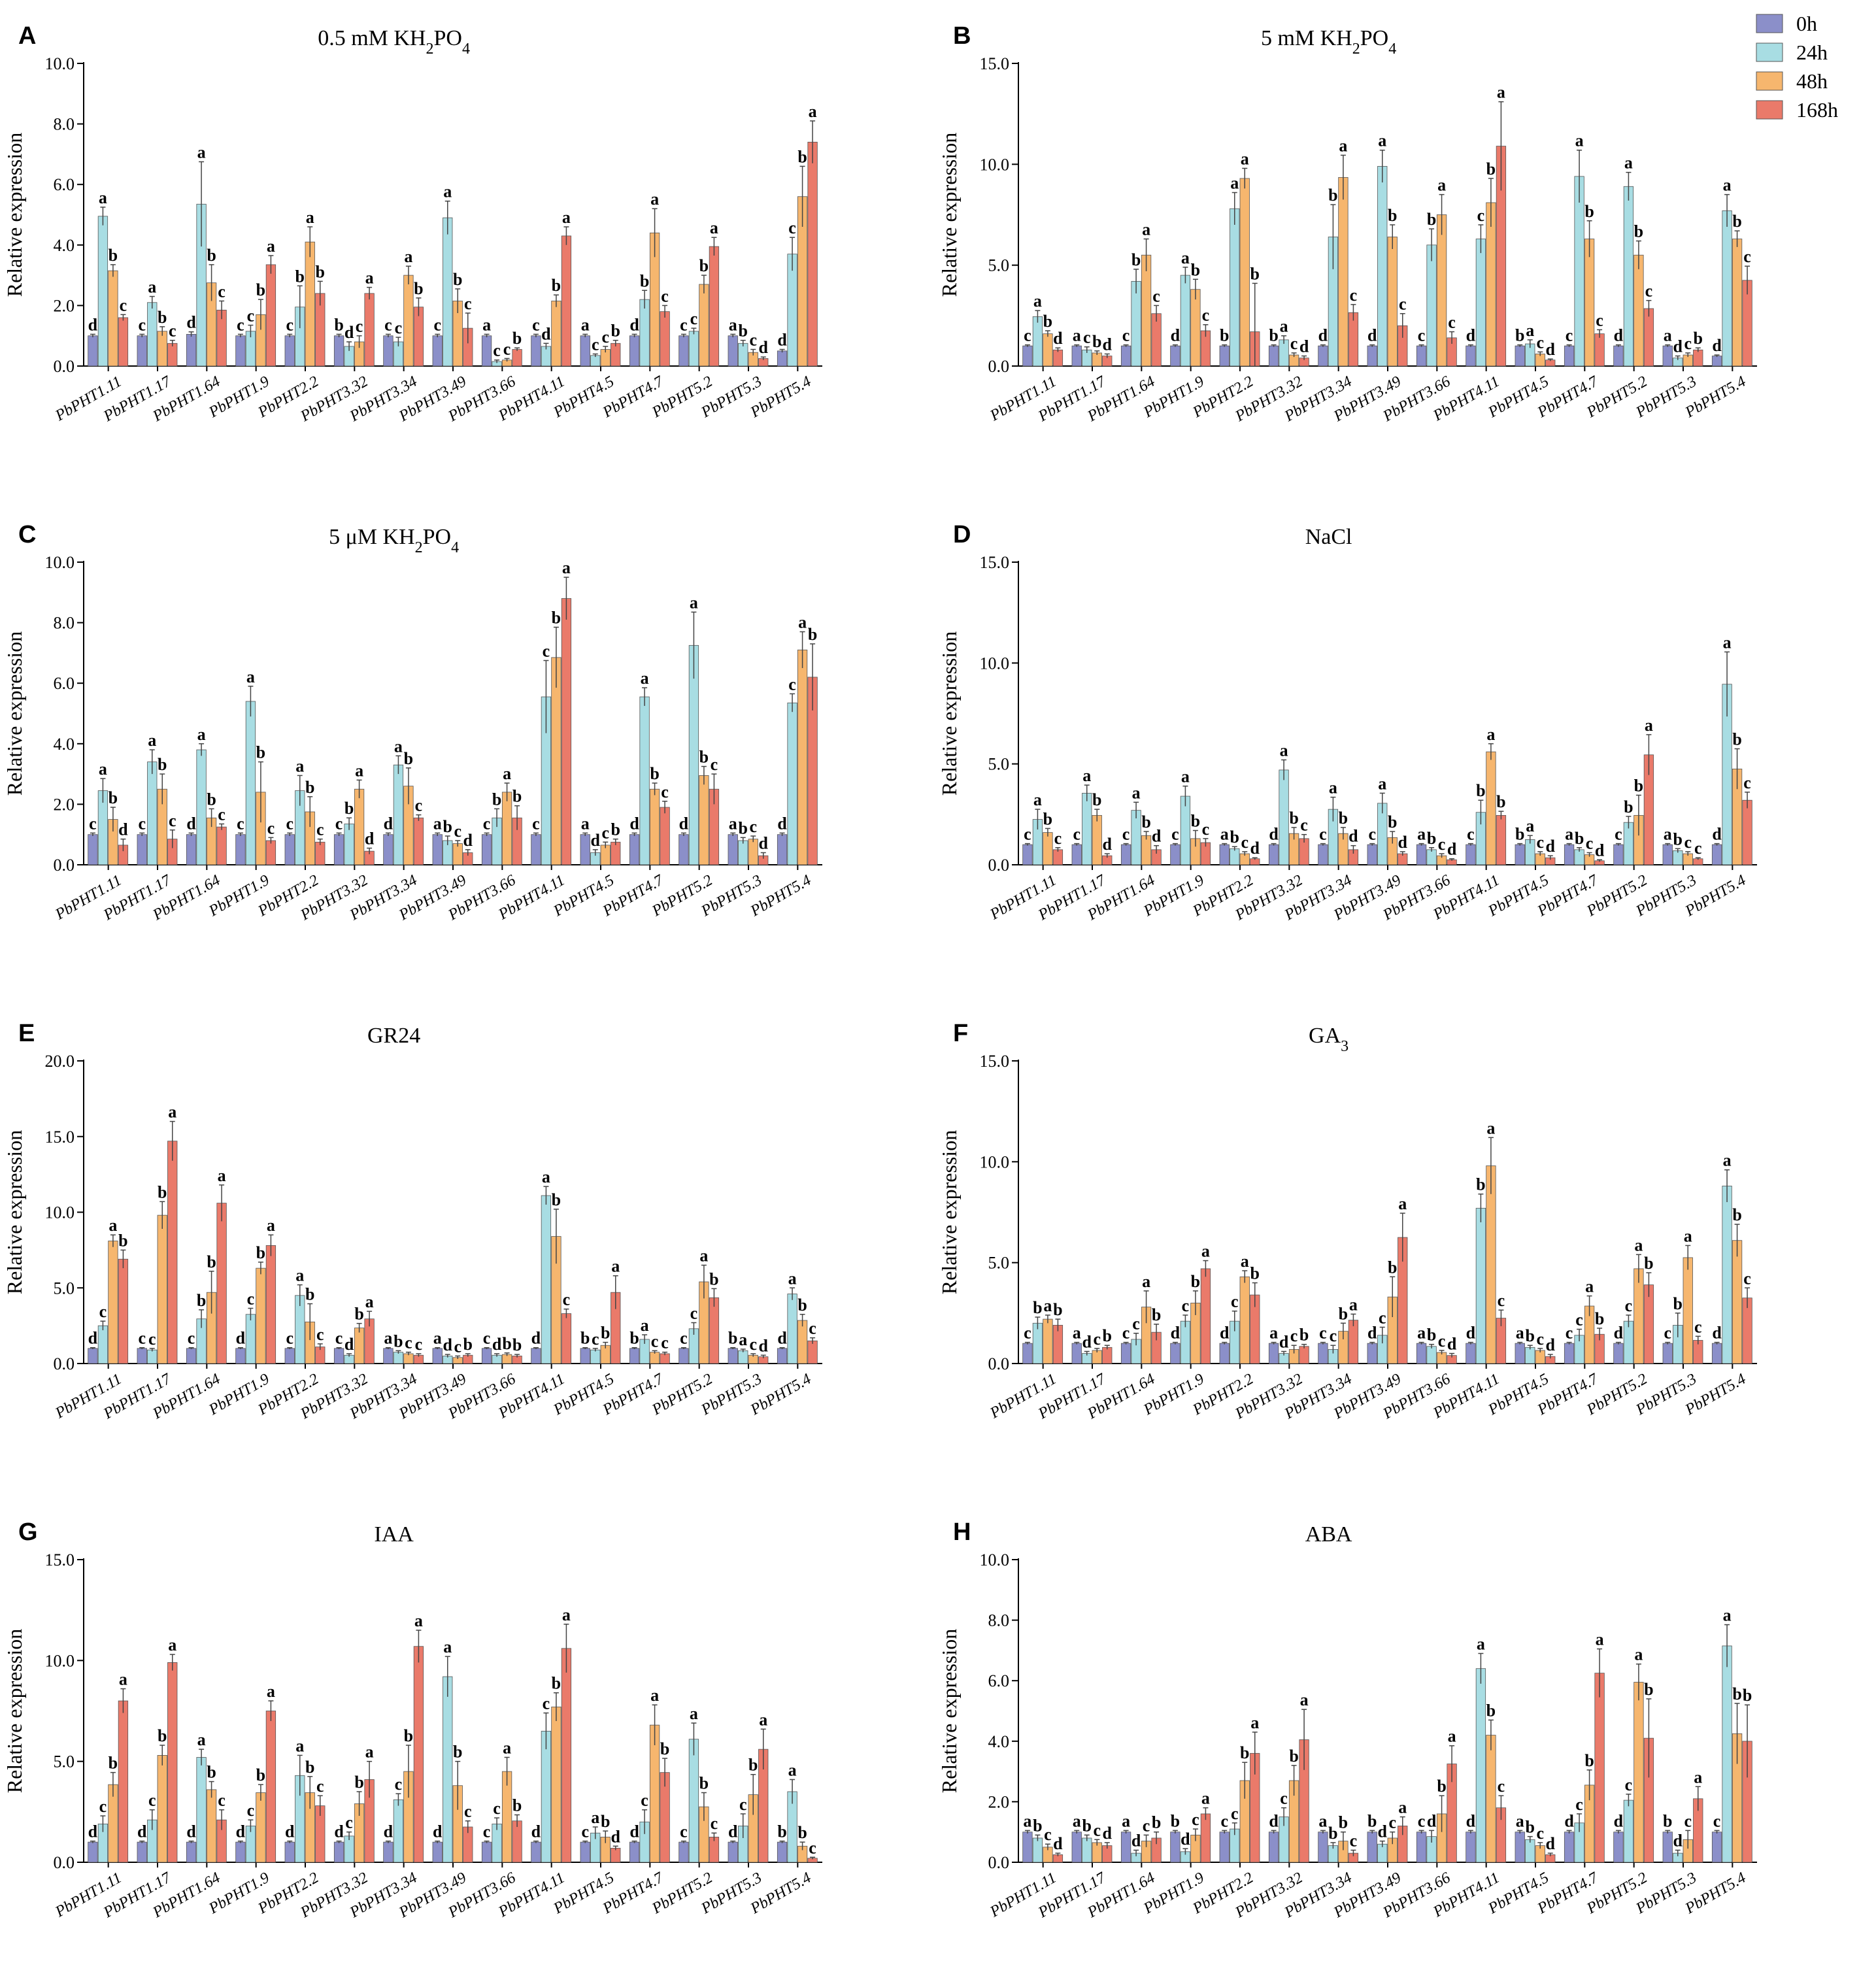 Image resolution: width=1876 pixels, height=1976 pixels. Describe the element at coordinates (65, 1761) in the screenshot. I see `y-tick-label: 5.0` at that location.